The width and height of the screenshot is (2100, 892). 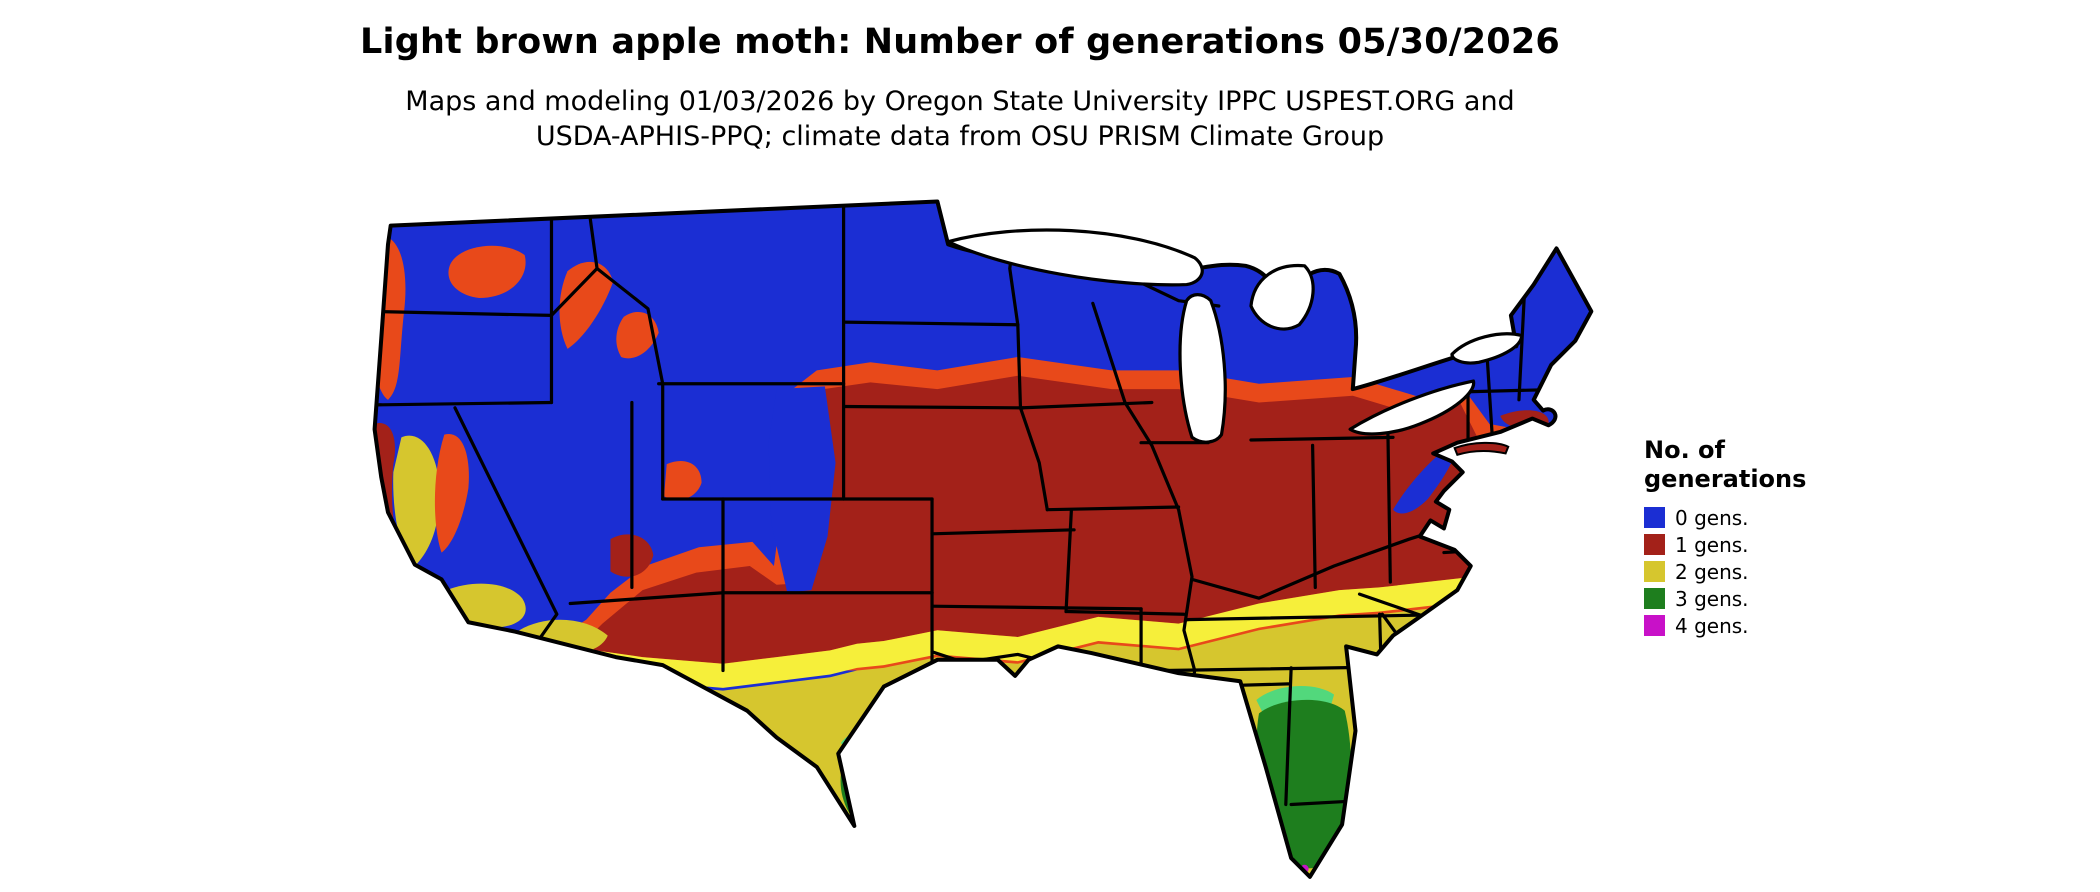 What do you see at coordinates (1725, 479) in the screenshot?
I see `legend-title-line-2: generations` at bounding box center [1725, 479].